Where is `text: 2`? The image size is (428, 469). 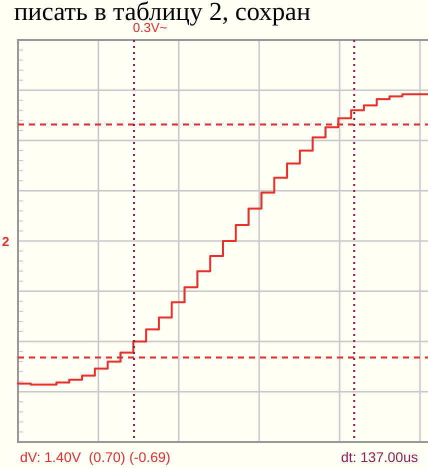
text: 2 is located at coordinates (6, 241).